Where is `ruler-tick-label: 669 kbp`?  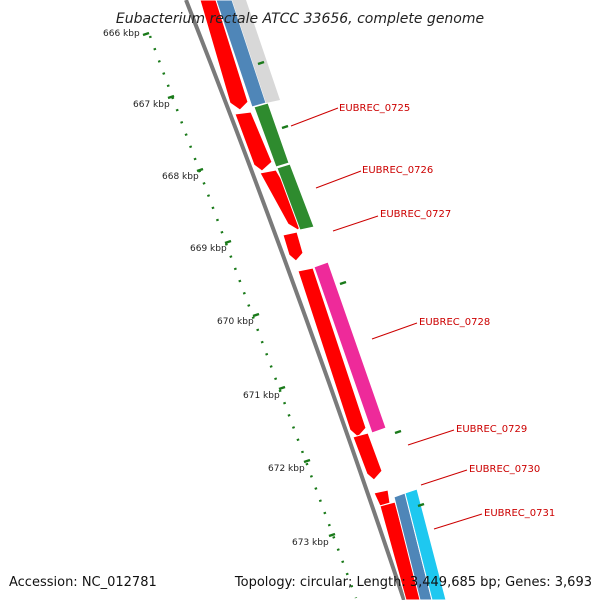 ruler-tick-label: 669 kbp is located at coordinates (208, 249).